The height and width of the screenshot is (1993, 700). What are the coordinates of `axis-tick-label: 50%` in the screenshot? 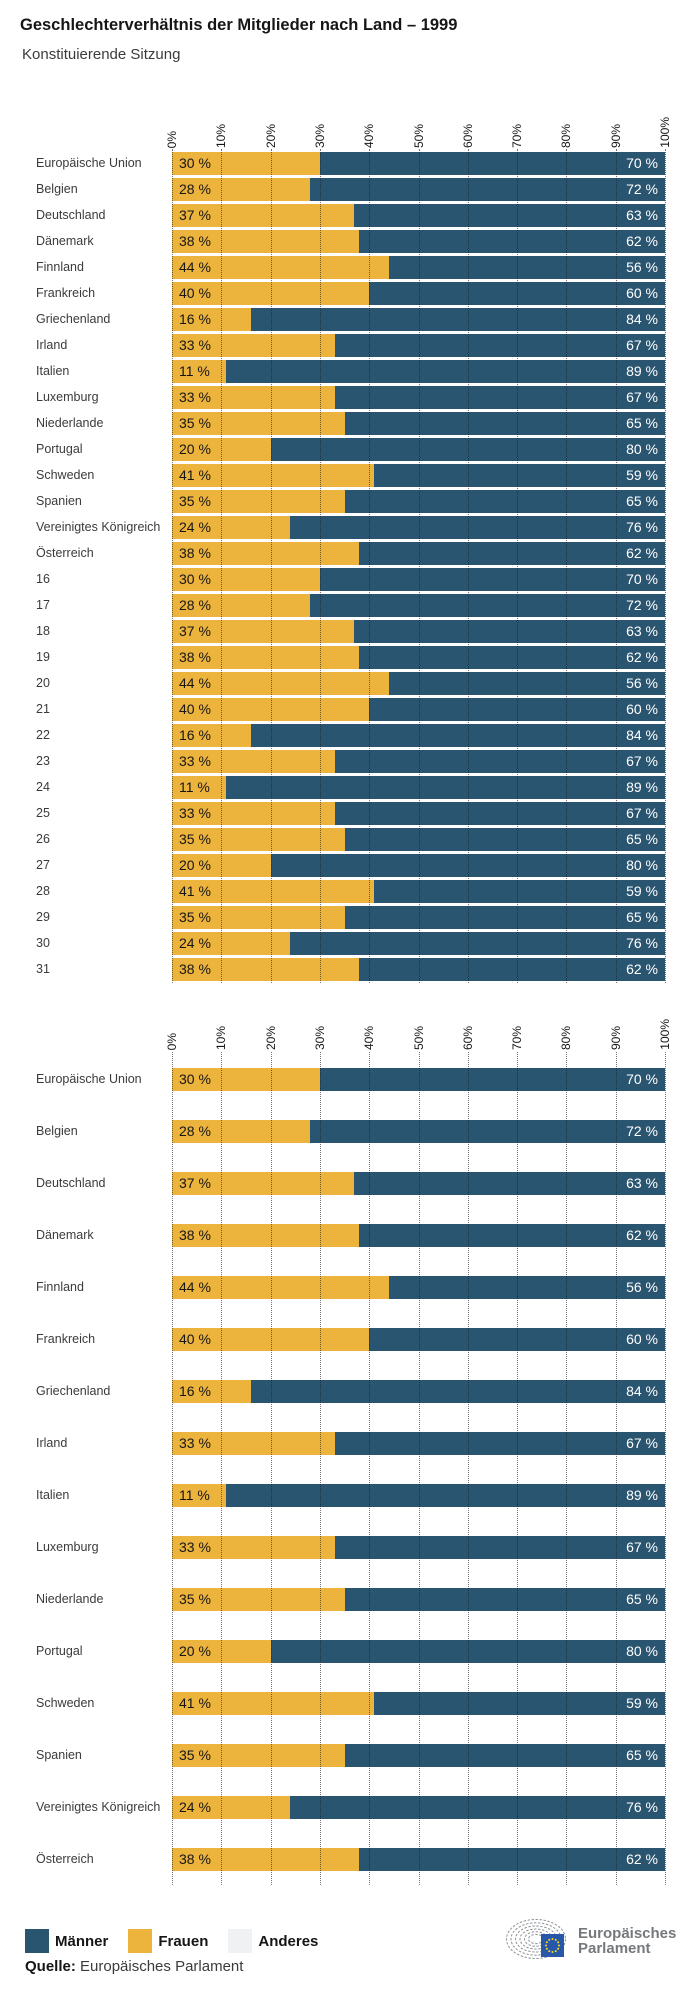 It's located at (418, 135).